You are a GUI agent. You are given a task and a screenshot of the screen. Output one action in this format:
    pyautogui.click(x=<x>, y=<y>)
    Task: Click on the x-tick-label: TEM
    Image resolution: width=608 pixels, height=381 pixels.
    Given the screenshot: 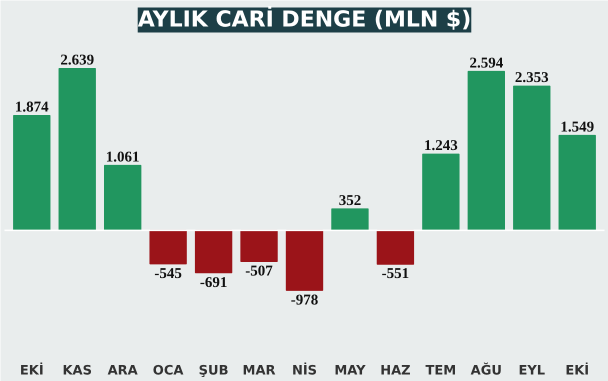 What is the action you would take?
    pyautogui.click(x=441, y=371)
    